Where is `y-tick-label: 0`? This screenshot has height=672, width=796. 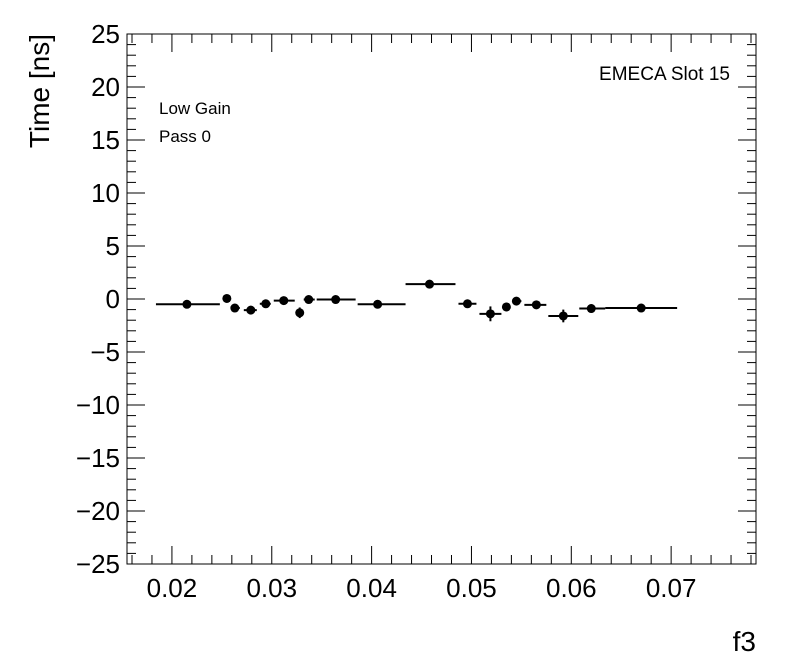
y-tick-label: 0 is located at coordinates (113, 299).